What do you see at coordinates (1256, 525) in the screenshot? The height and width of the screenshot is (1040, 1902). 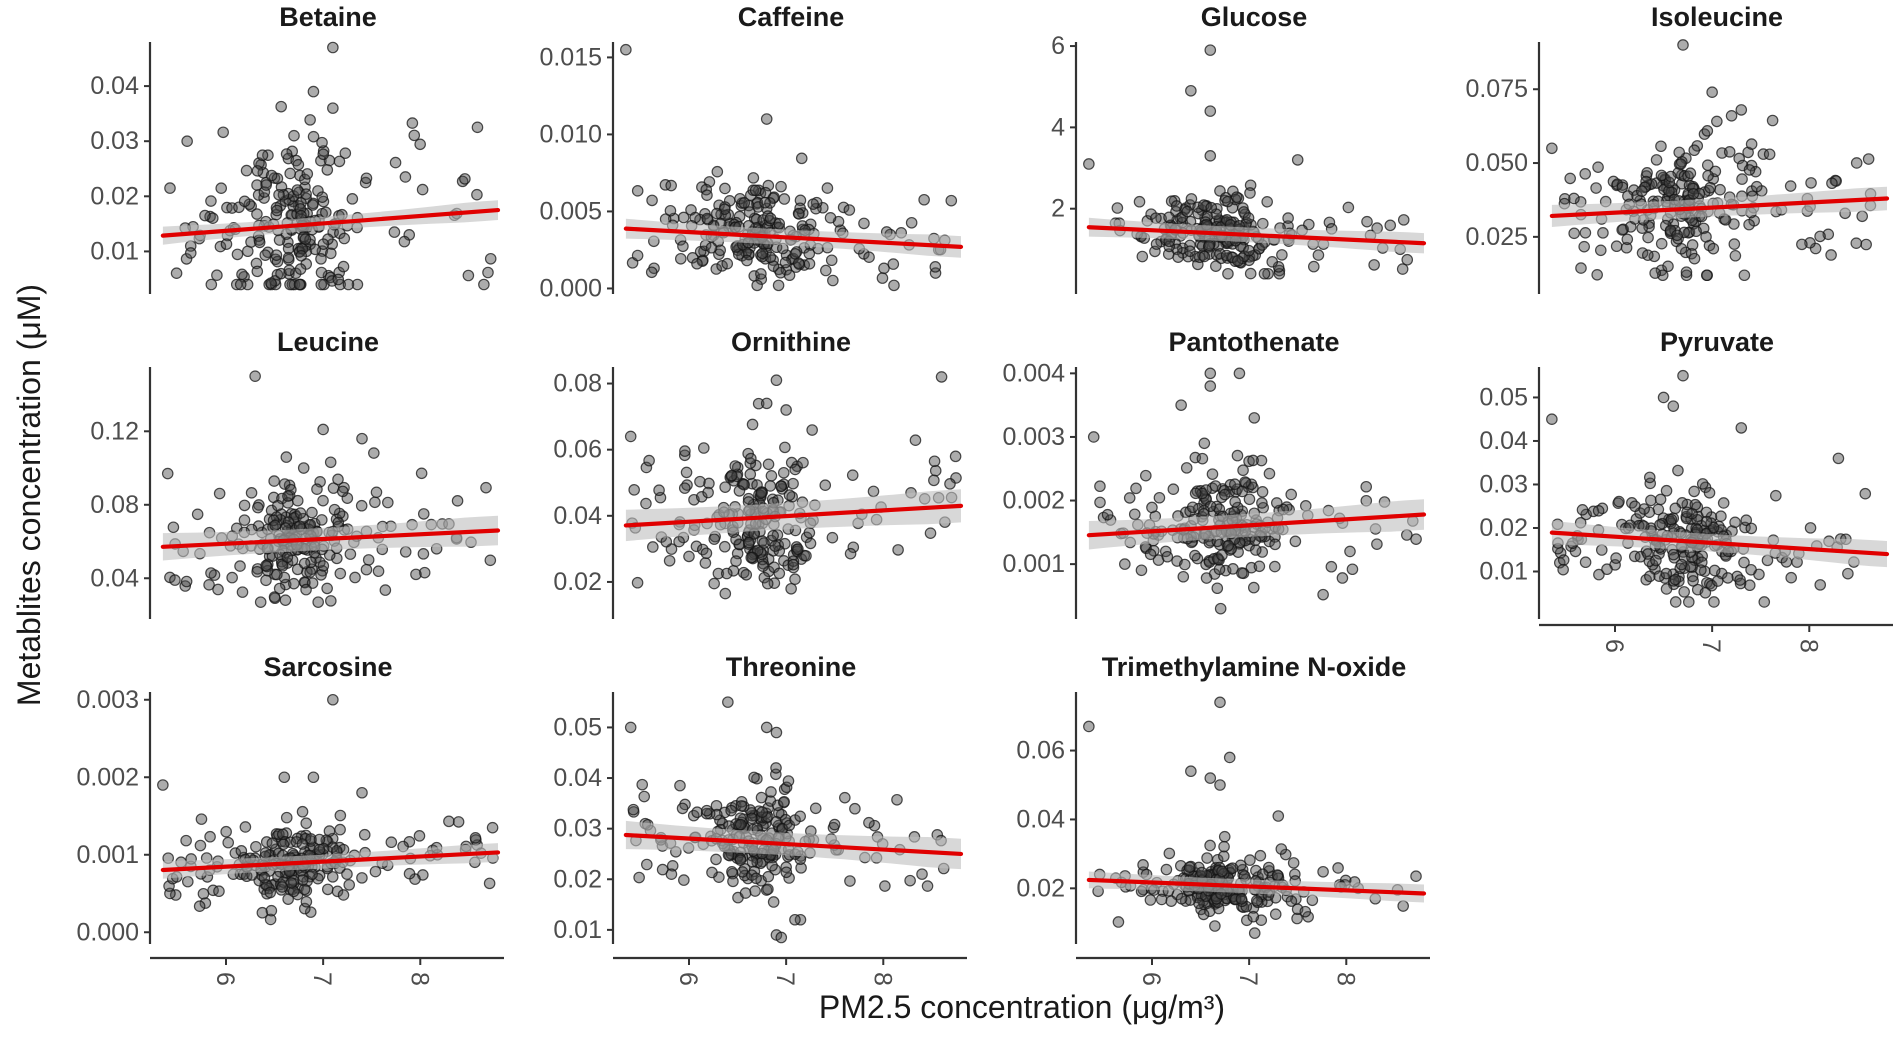 I see `regression-line` at bounding box center [1256, 525].